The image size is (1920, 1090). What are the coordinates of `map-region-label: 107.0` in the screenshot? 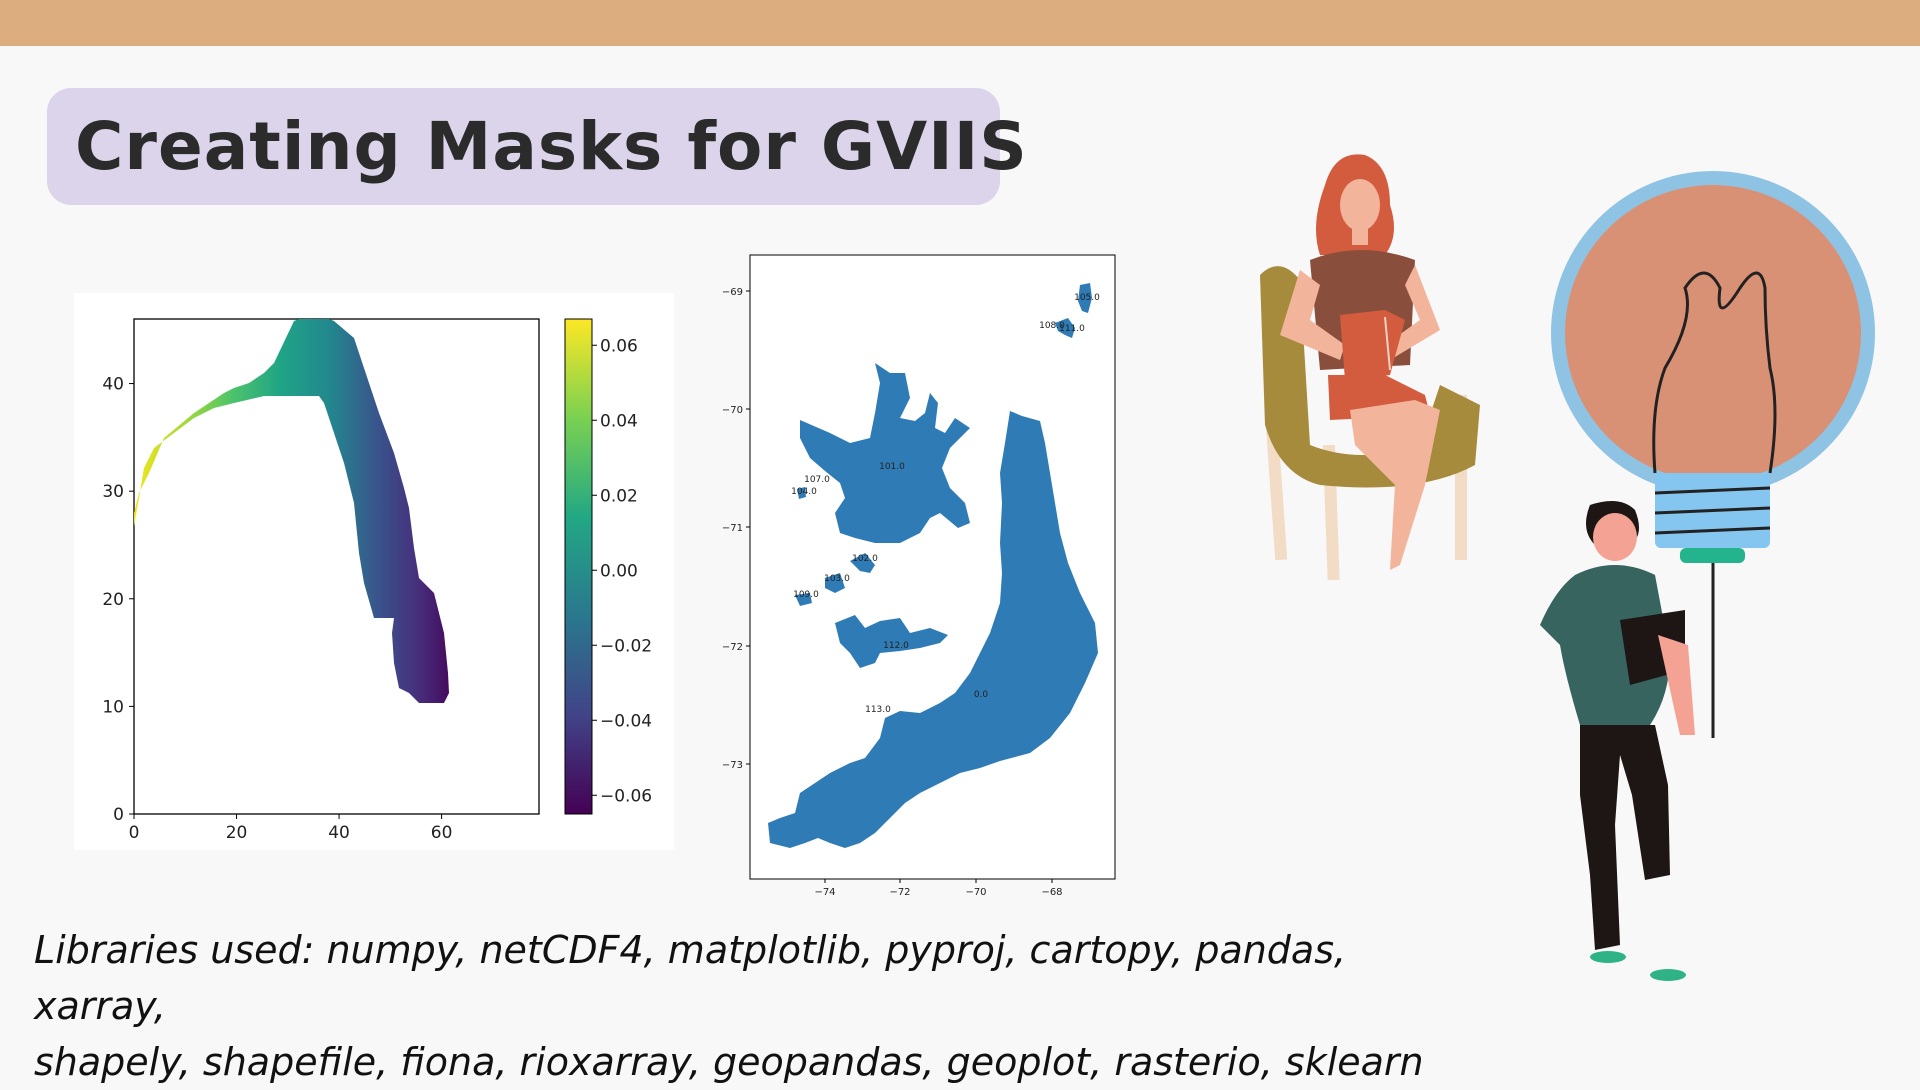 It's located at (817, 480).